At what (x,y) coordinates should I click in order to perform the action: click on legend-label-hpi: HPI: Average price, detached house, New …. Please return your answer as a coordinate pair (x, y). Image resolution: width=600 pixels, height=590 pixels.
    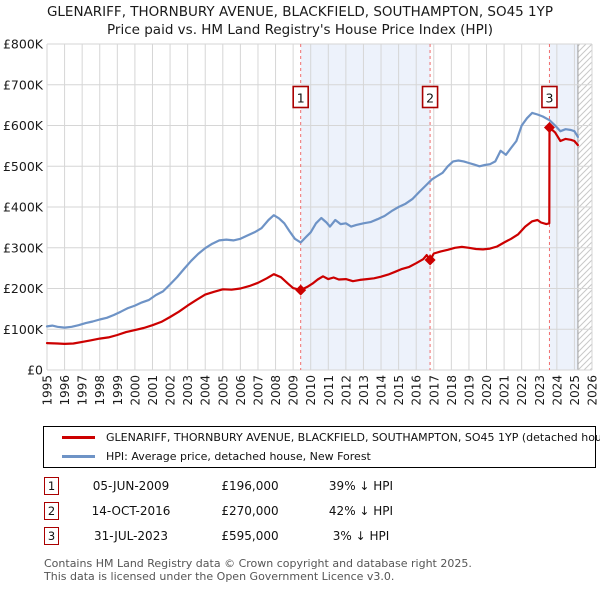
    Looking at the image, I should click on (238, 456).